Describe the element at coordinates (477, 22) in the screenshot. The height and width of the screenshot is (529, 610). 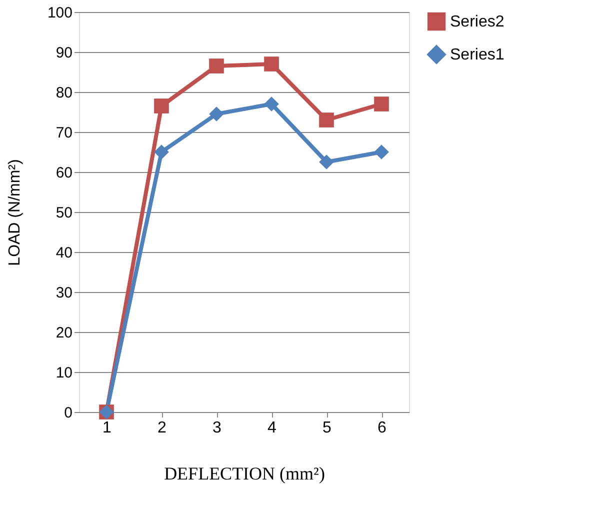
I see `legend-label: Series2` at that location.